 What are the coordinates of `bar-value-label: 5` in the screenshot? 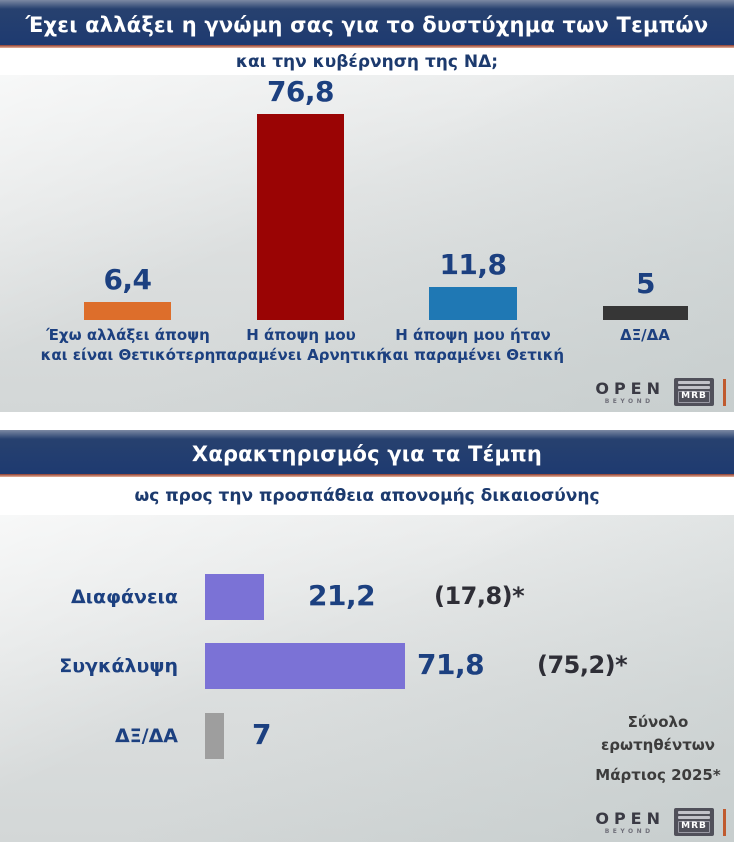 It's located at (645, 283).